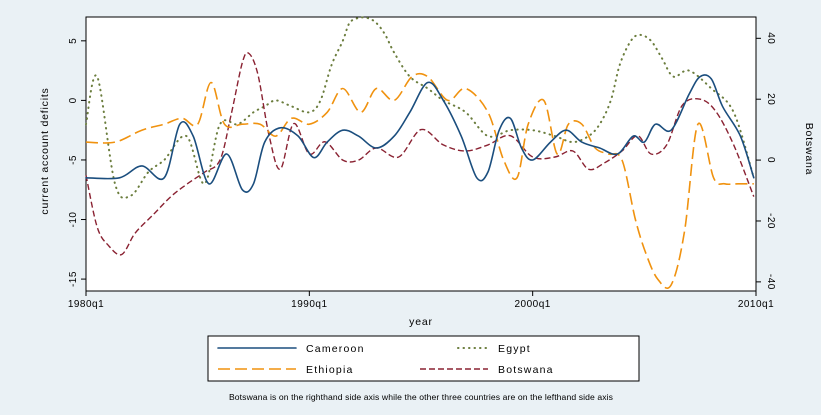  Describe the element at coordinates (335, 349) in the screenshot. I see `legend-label-cameroon: Cameroon` at that location.